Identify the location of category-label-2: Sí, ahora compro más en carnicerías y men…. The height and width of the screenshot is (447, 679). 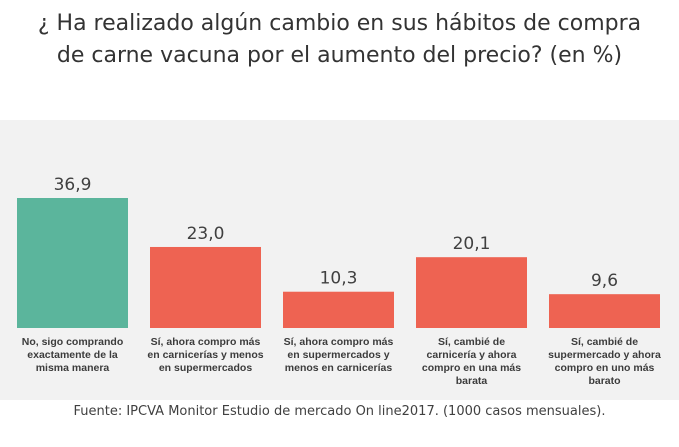
(205, 355).